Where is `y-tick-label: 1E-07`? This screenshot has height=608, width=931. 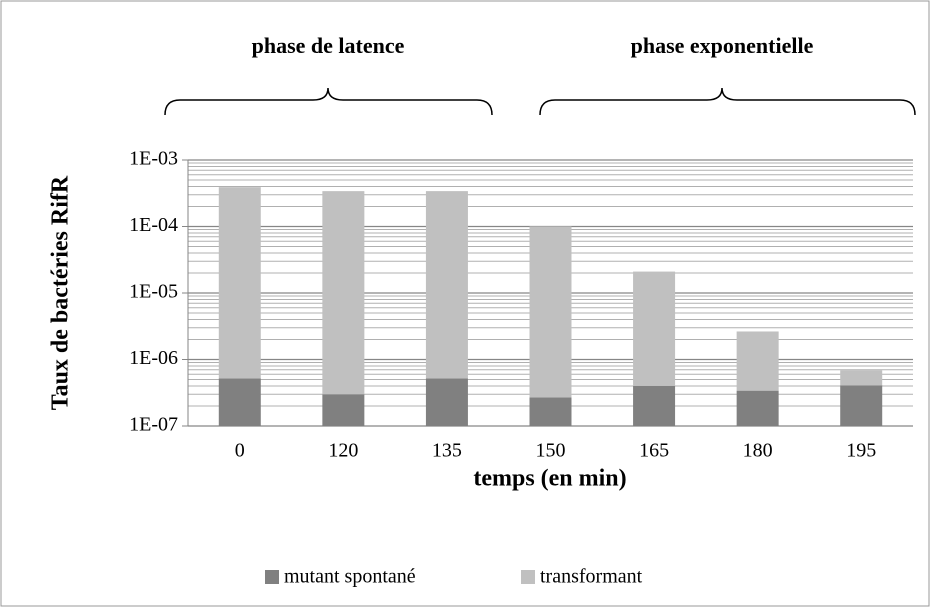
y-tick-label: 1E-07 is located at coordinates (153, 425).